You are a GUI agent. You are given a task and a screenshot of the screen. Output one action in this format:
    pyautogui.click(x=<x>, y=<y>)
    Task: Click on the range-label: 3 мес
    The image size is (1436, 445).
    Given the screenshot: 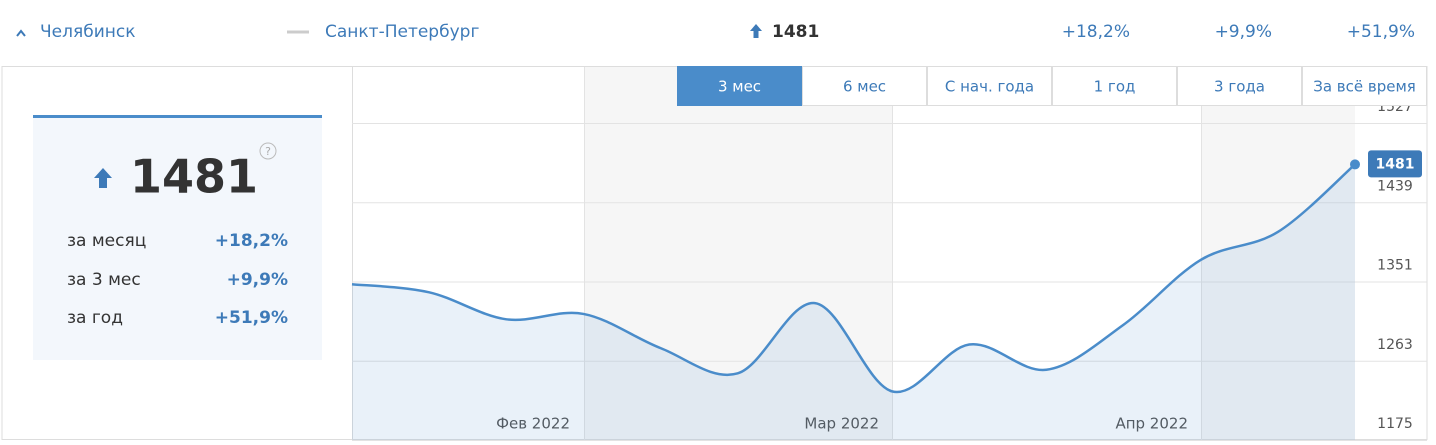 What is the action you would take?
    pyautogui.click(x=739, y=87)
    